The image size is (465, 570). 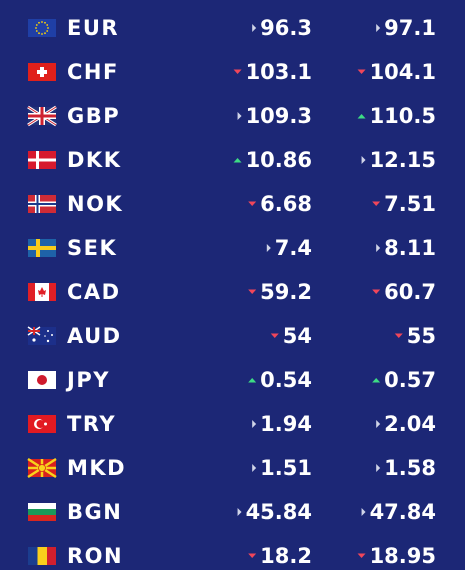 I want to click on flag-rays, so click(x=42, y=468).